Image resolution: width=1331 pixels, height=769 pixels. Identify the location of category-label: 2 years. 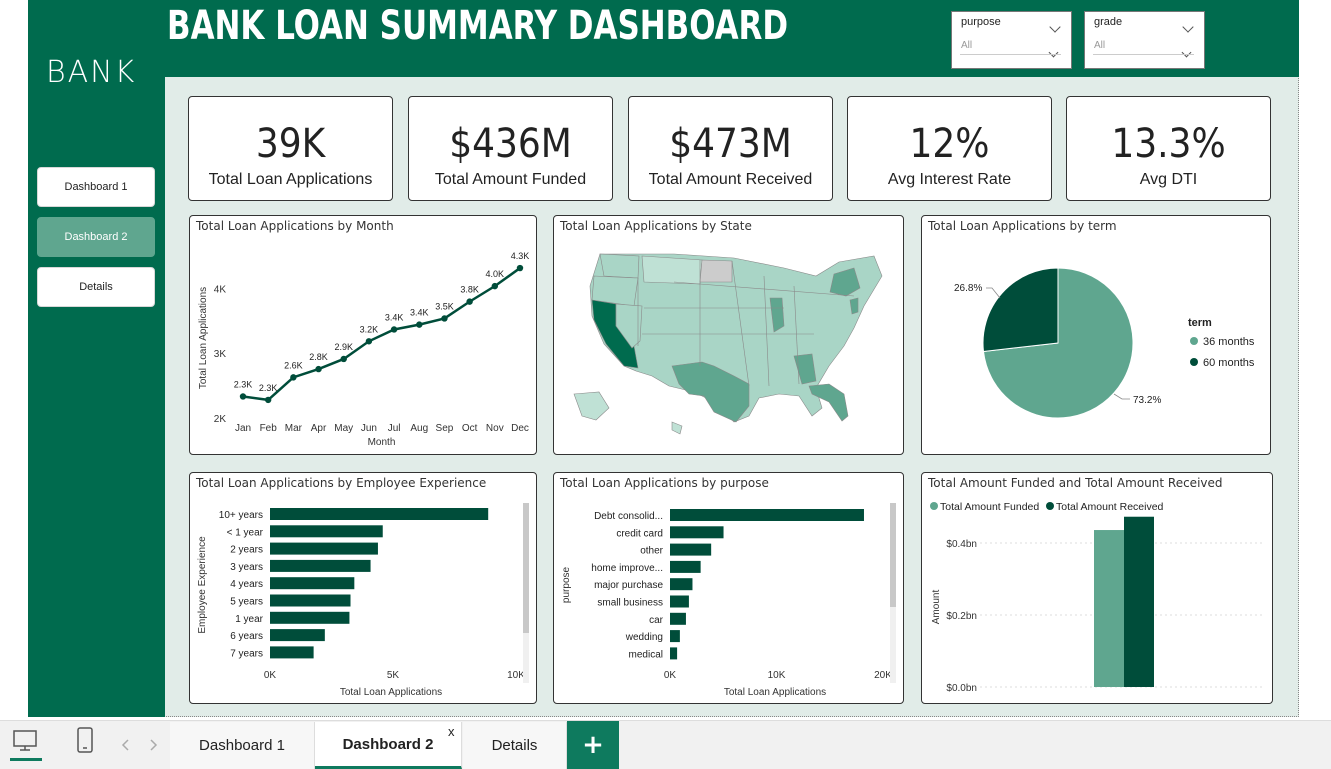
(246, 550).